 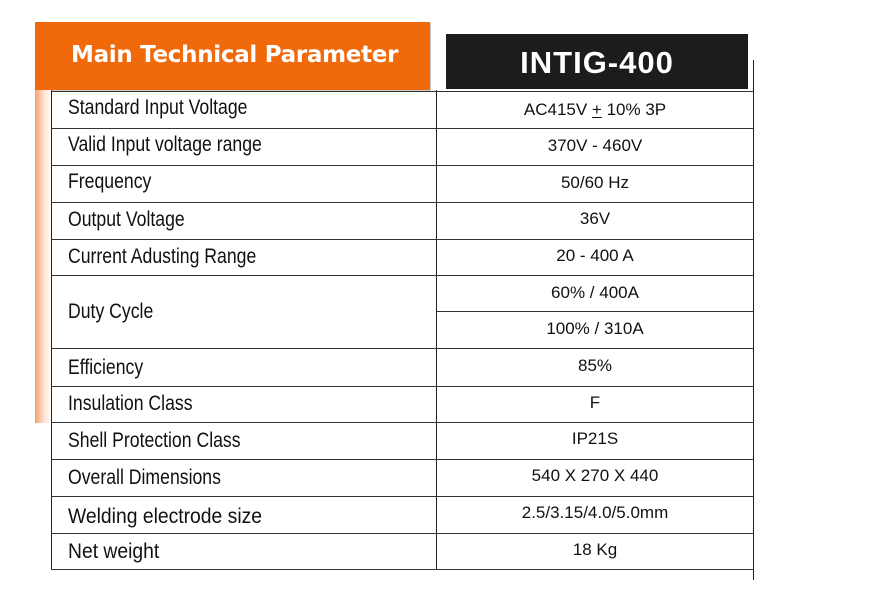 I want to click on label-frequency: Frequency, so click(x=110, y=181).